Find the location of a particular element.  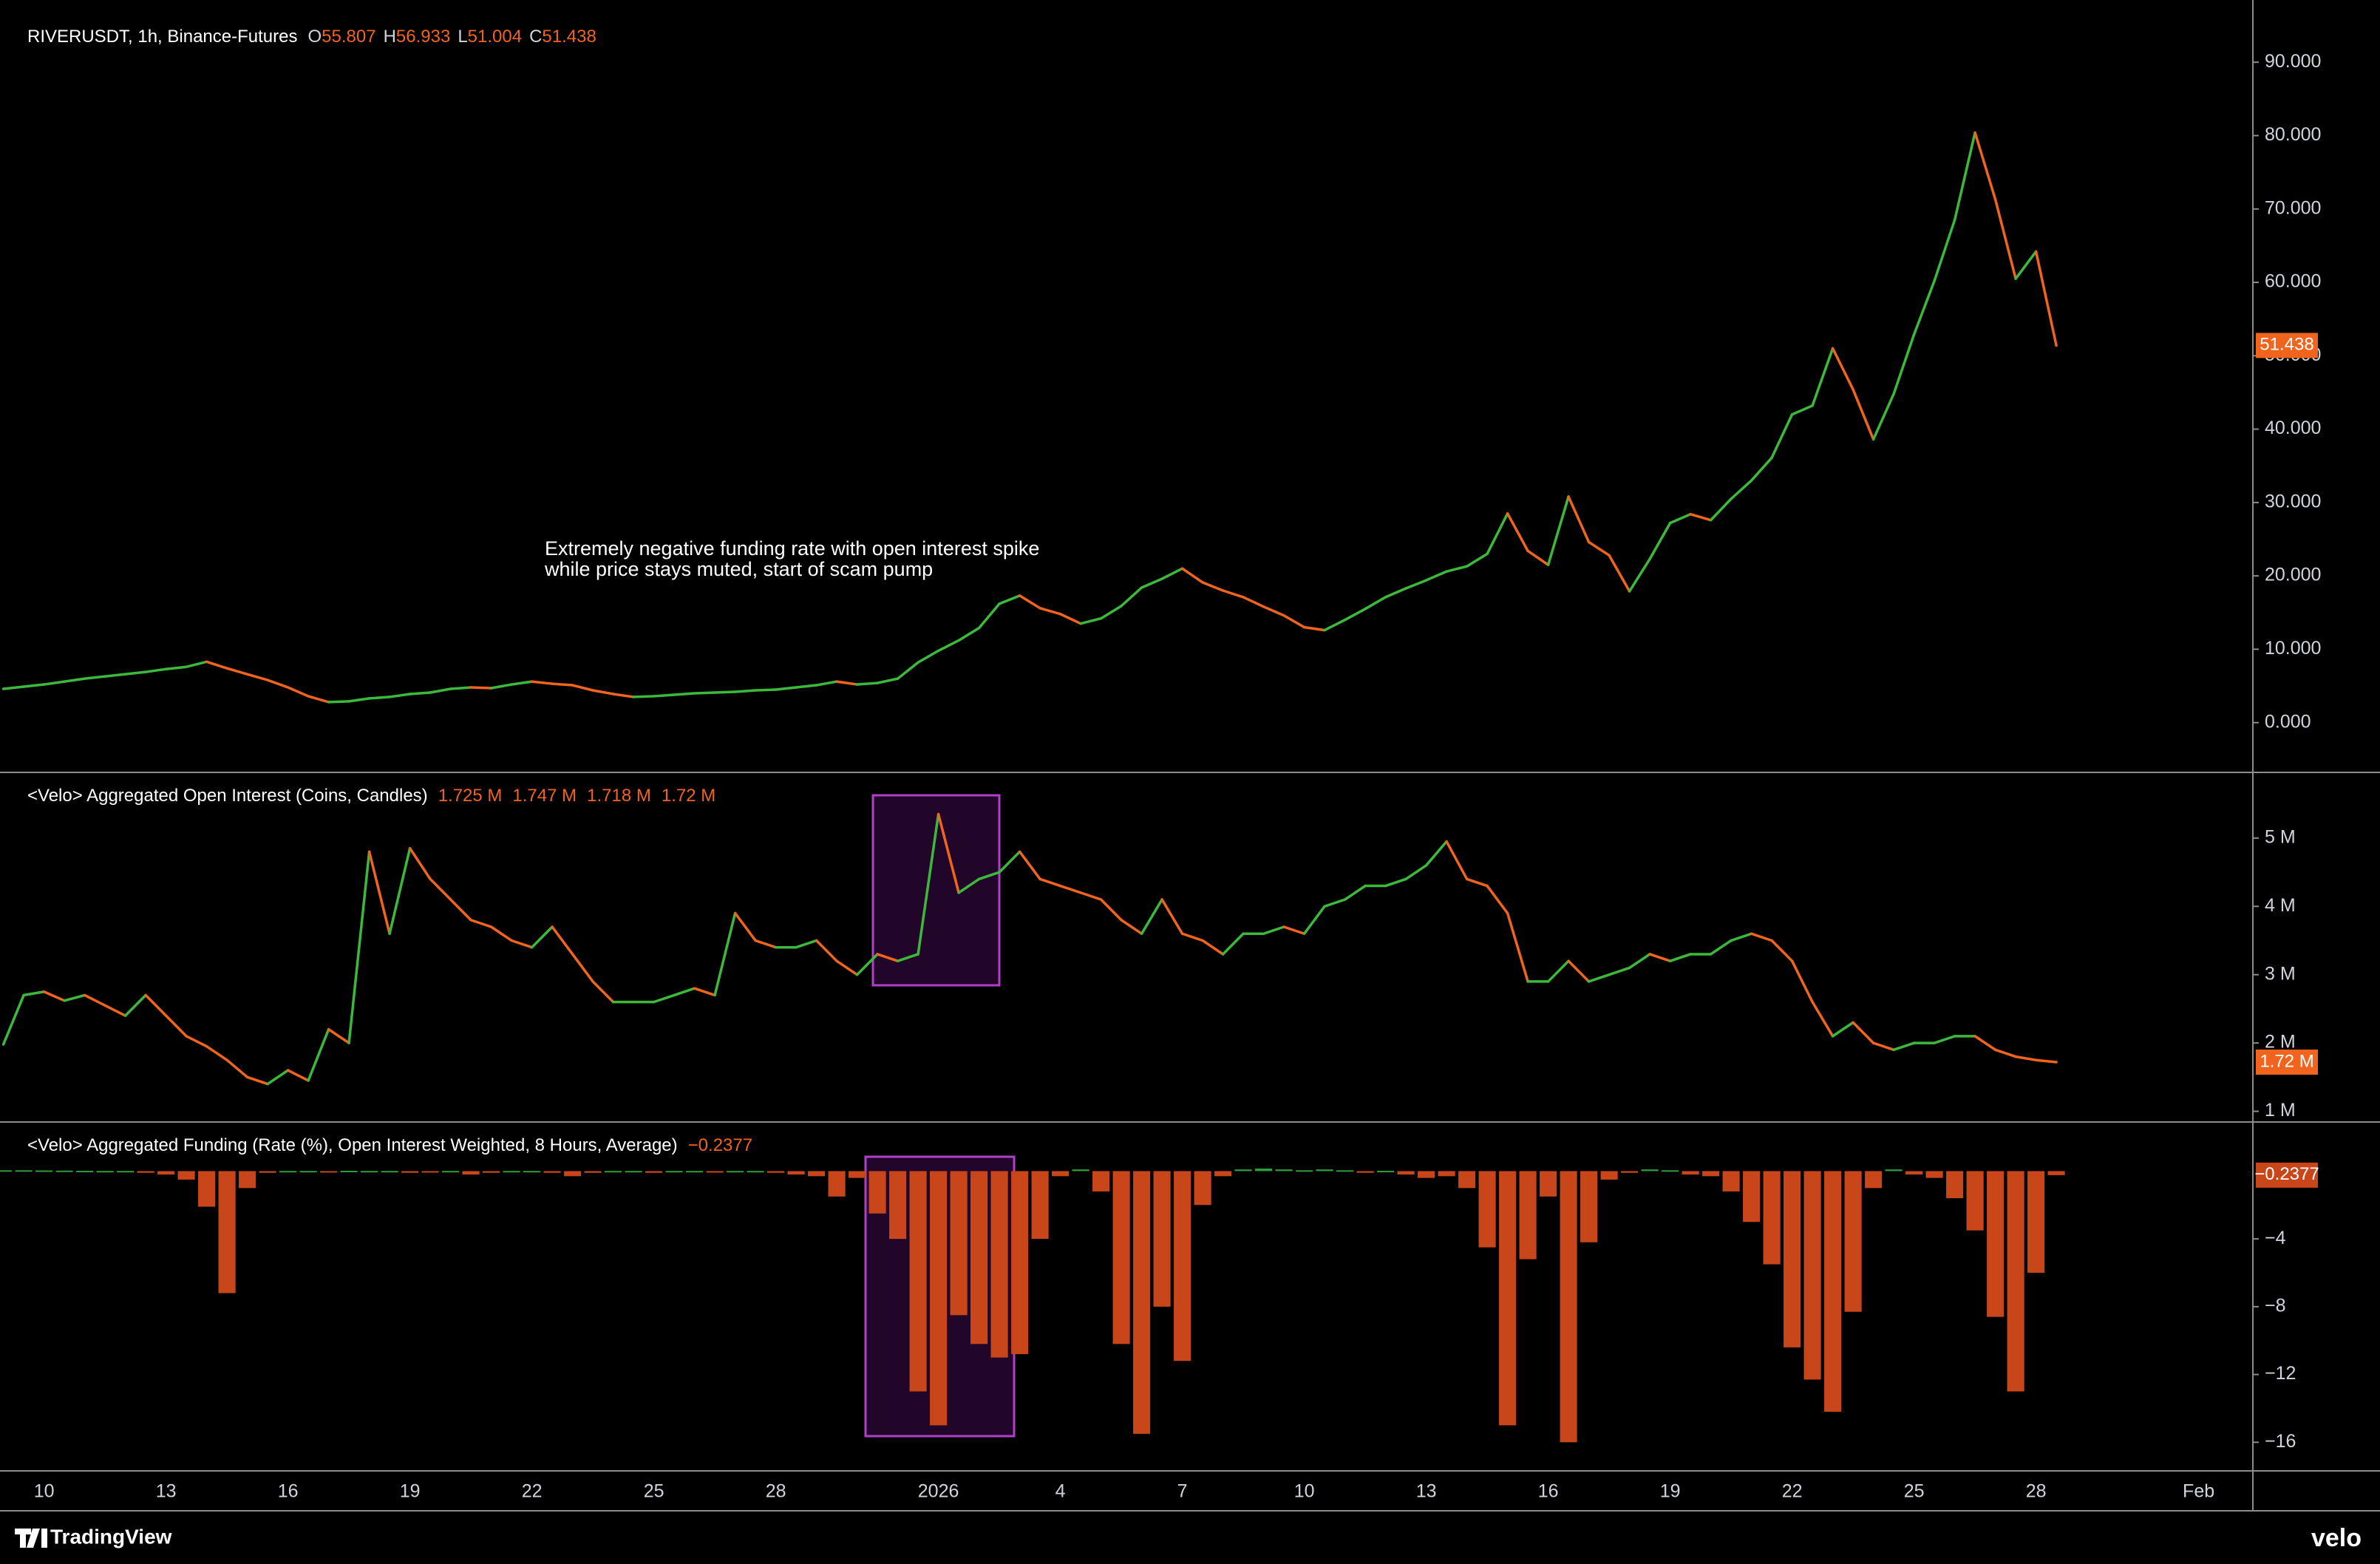

last-value-tag is located at coordinates (2287, 1175).